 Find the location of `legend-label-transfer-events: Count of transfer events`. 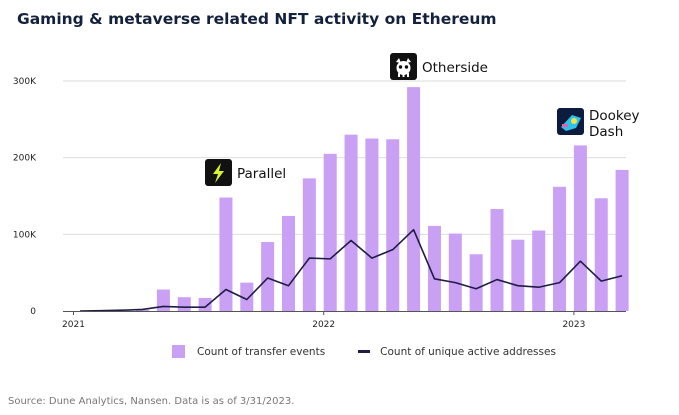

legend-label-transfer-events: Count of transfer events is located at coordinates (261, 351).